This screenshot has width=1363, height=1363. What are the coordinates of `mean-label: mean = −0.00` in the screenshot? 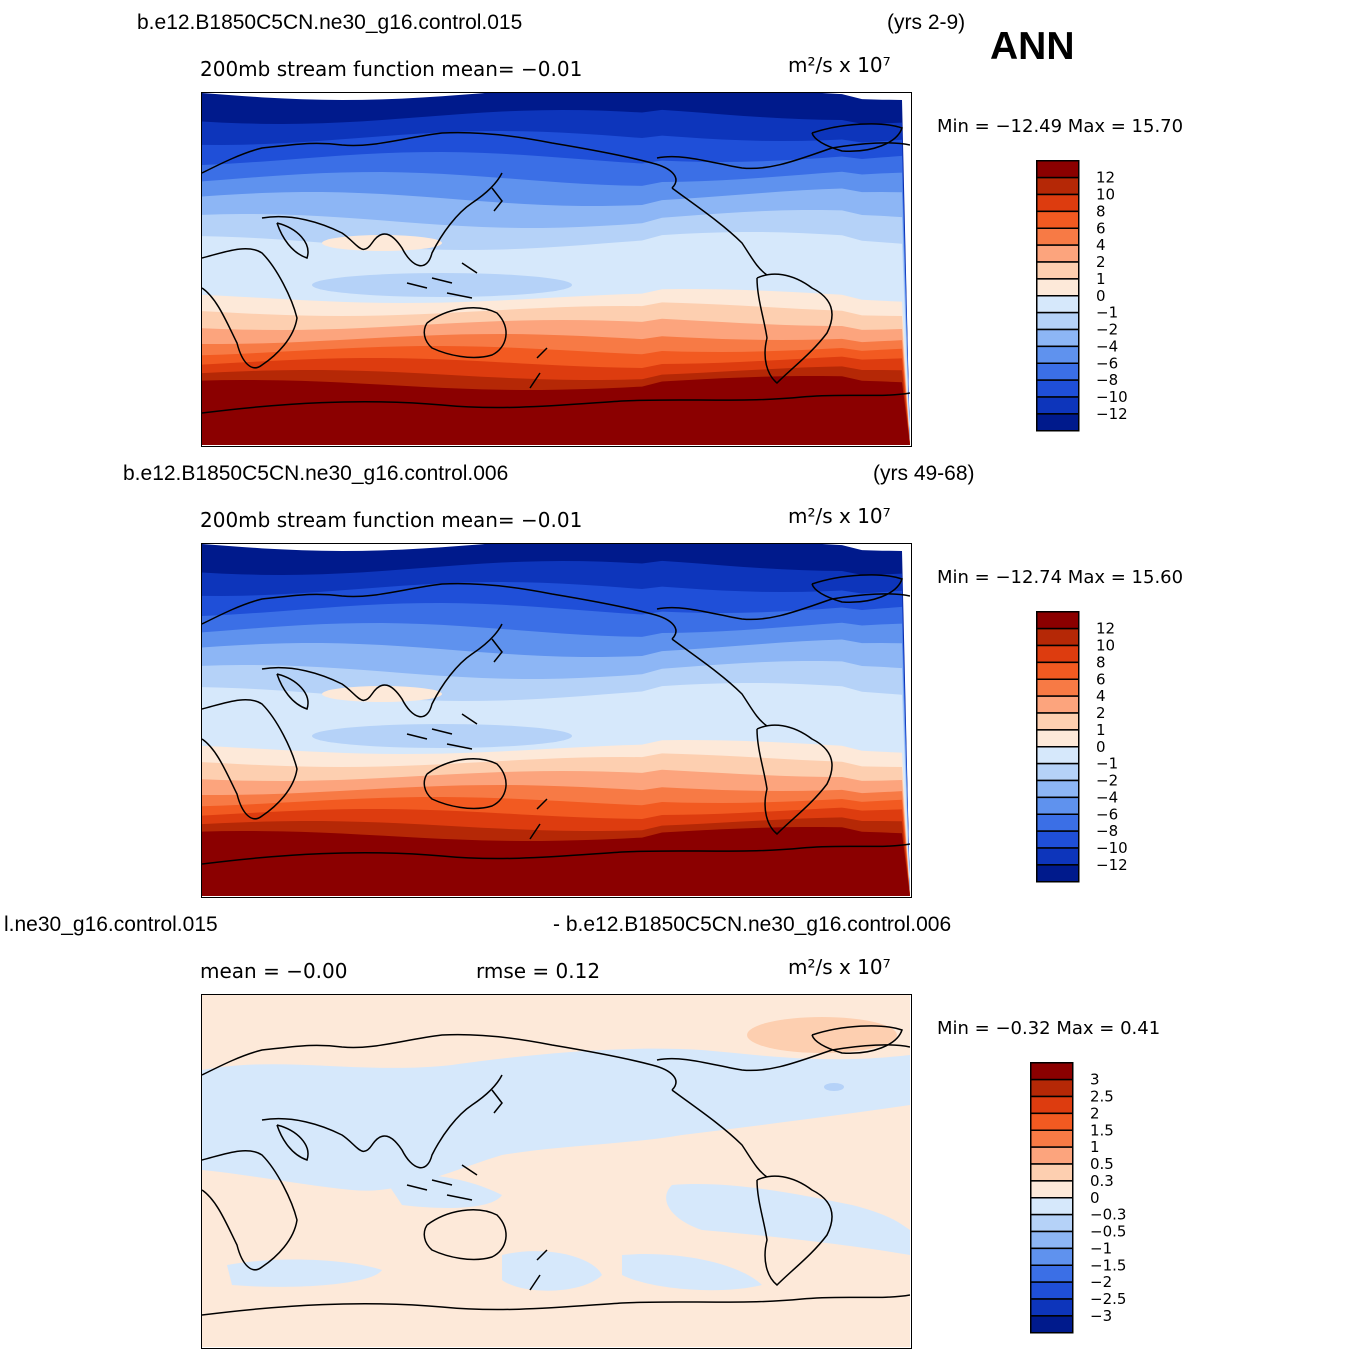 It's located at (274, 971).